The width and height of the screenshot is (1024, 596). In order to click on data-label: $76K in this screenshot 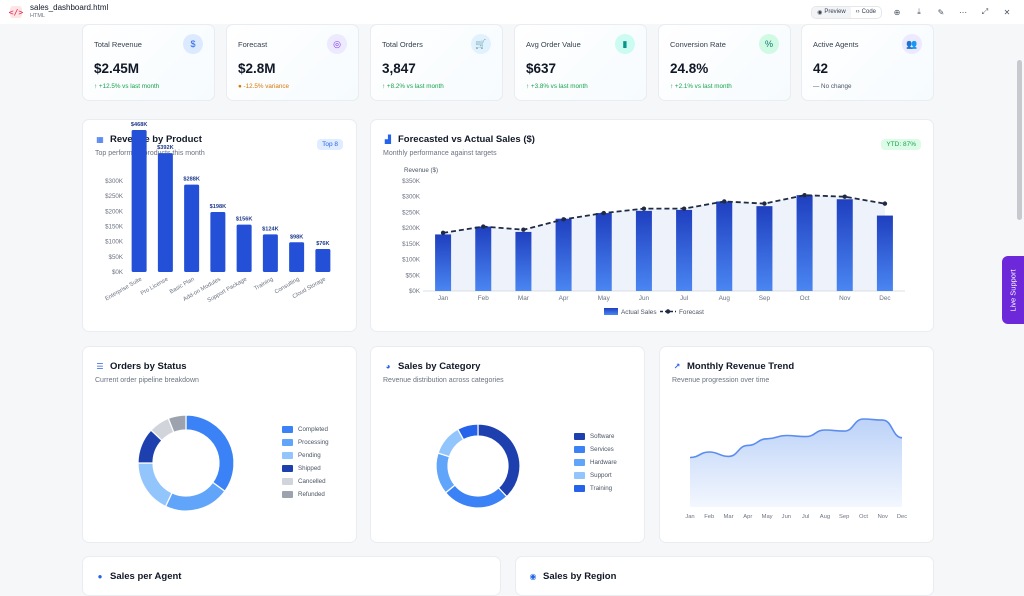, I will do `click(322, 244)`.